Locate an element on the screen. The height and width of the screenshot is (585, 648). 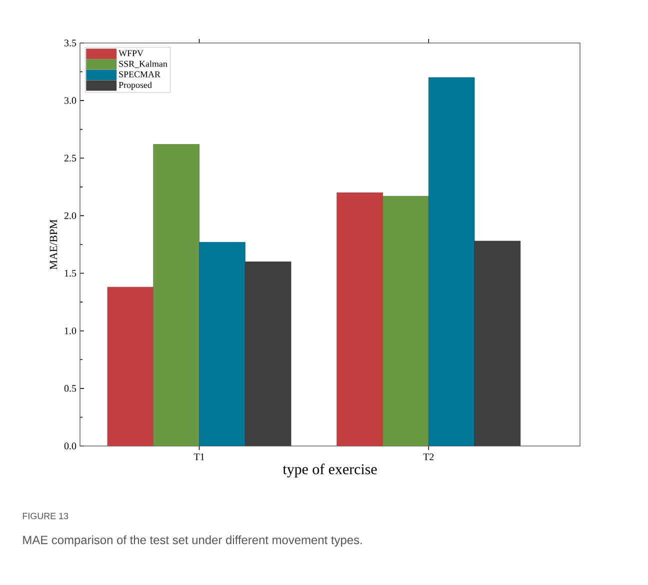
legend-label: SSR_Kalman is located at coordinates (143, 64).